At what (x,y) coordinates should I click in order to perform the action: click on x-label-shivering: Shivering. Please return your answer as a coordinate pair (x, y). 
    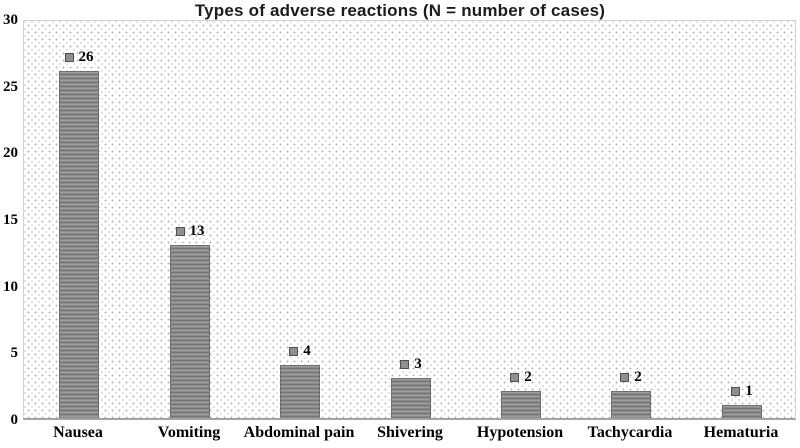
    Looking at the image, I should click on (410, 432).